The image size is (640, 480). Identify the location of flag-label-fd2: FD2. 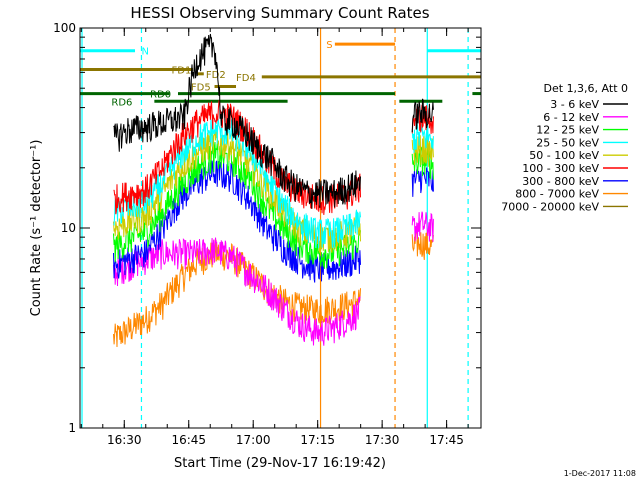
(216, 75).